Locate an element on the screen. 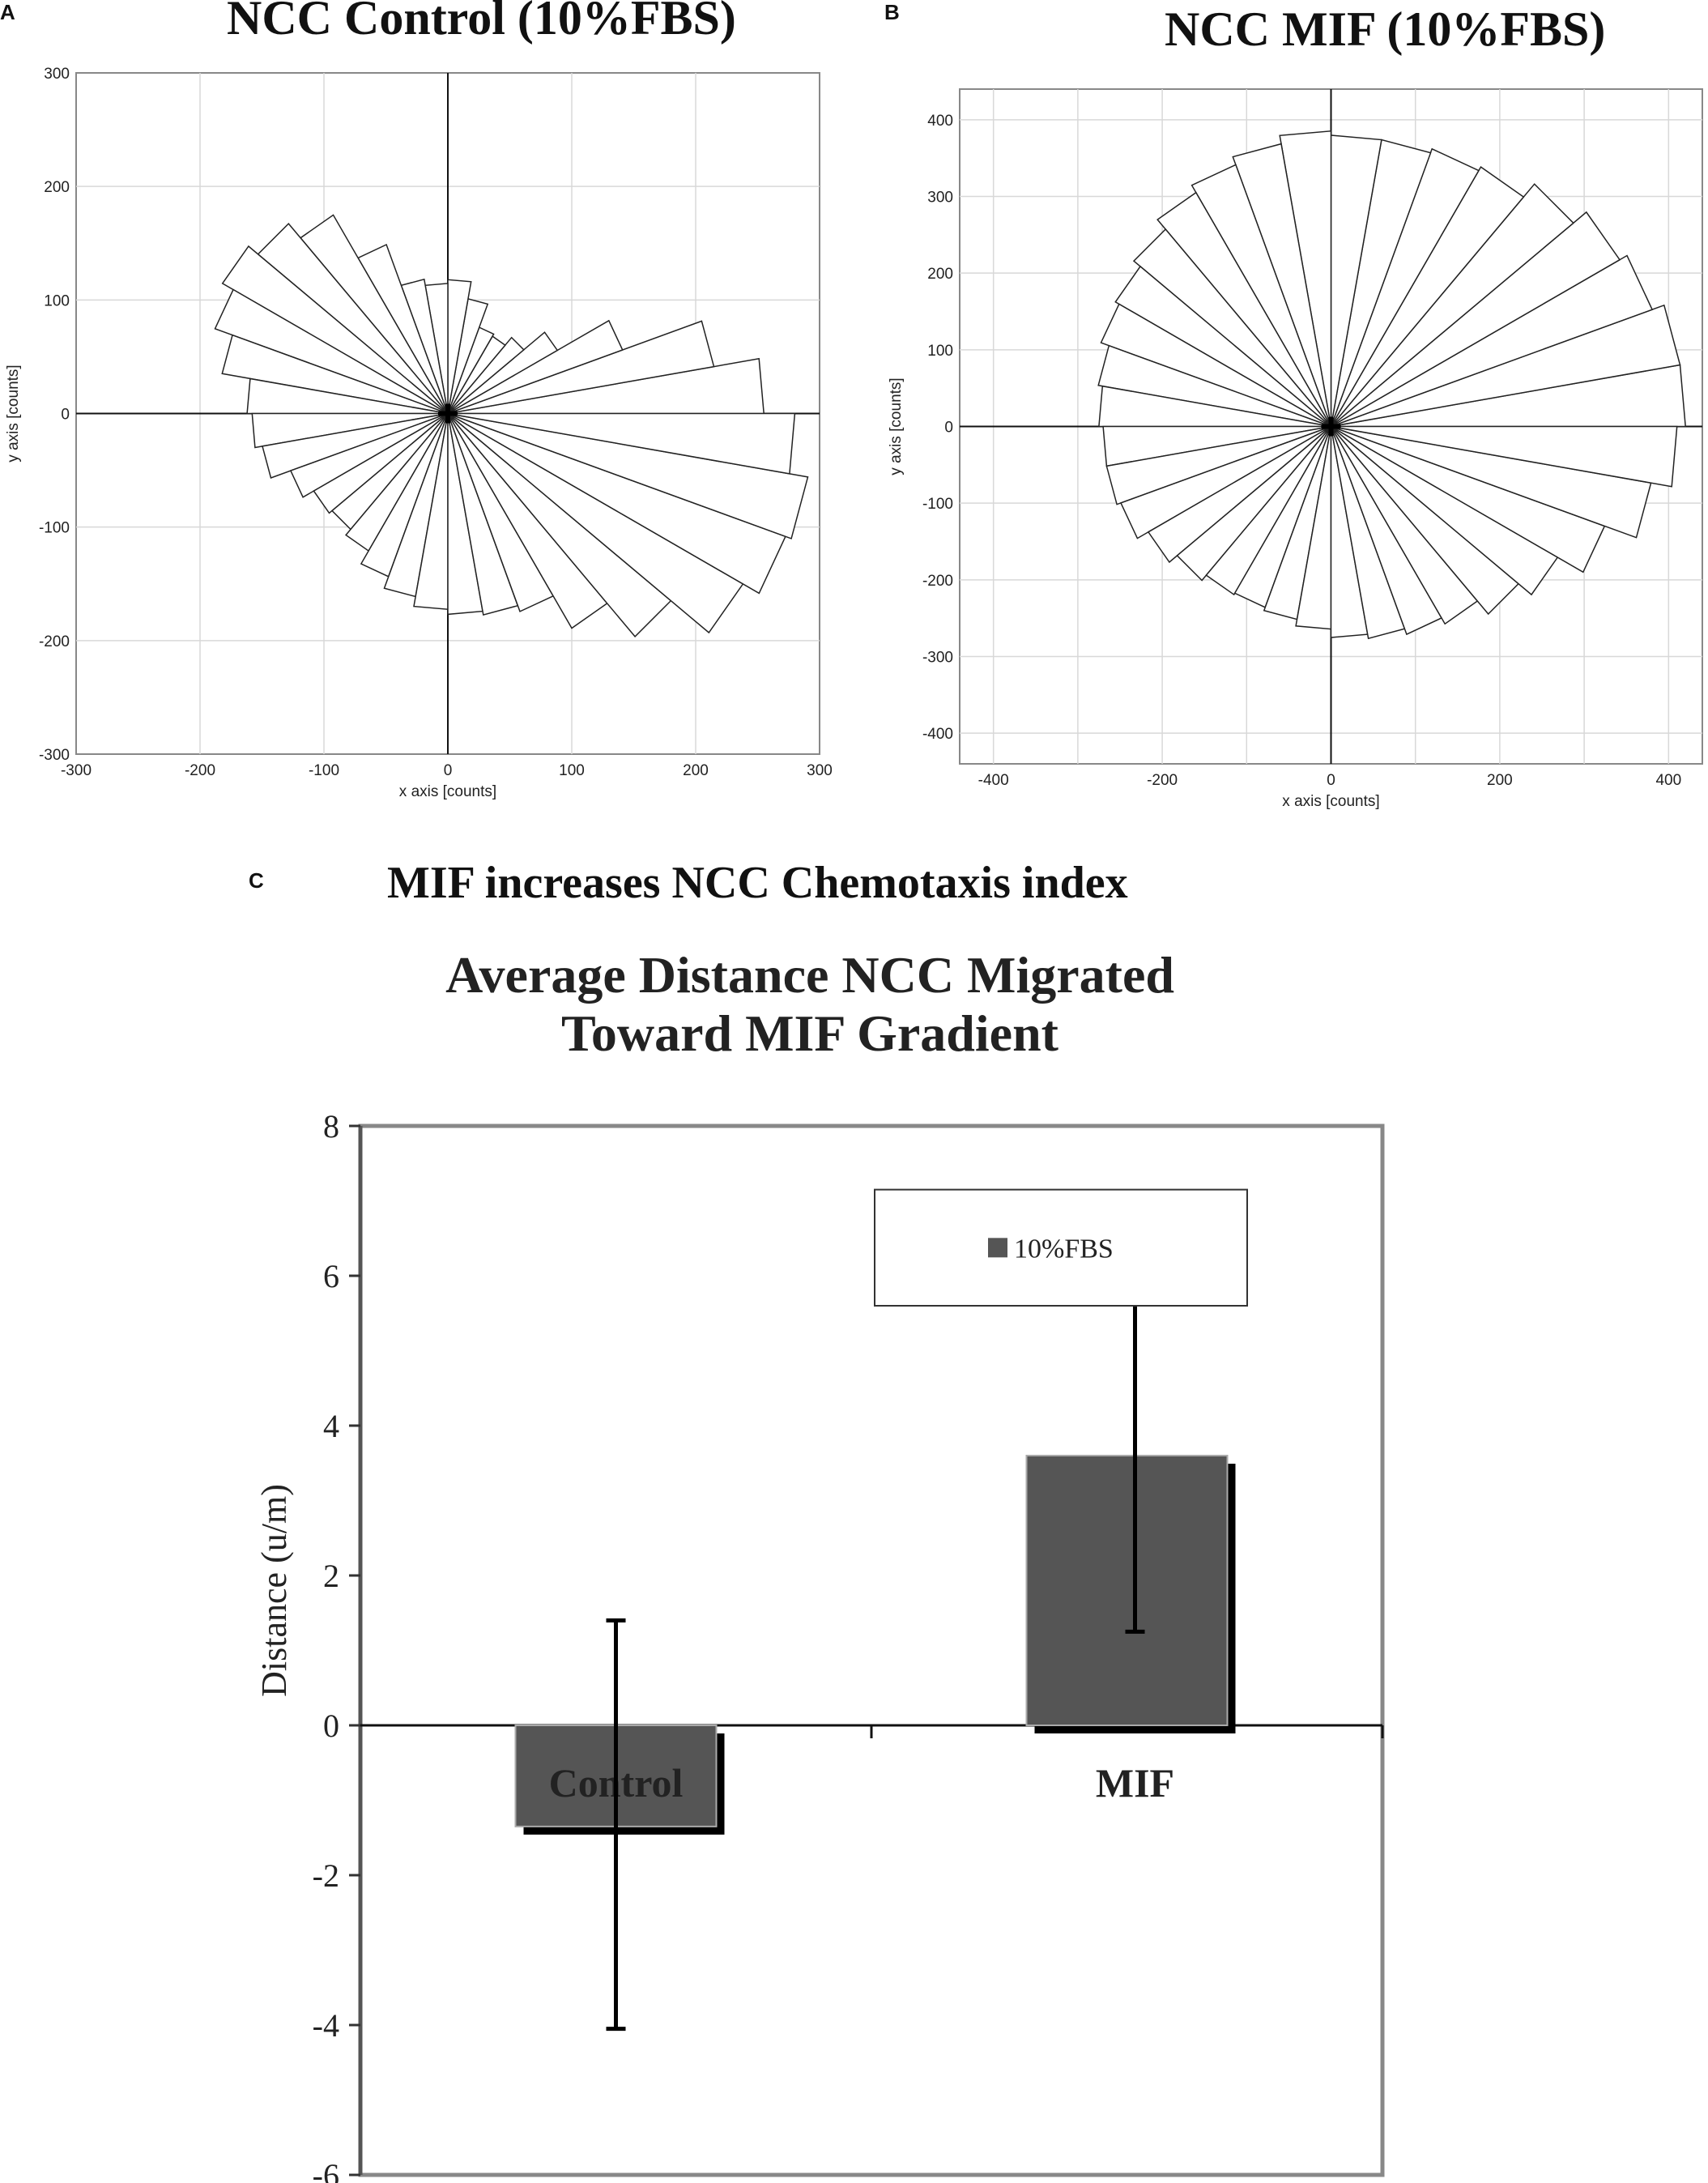 The height and width of the screenshot is (2183, 1708). chart-a-y-tick-label: -300 is located at coordinates (54, 755).